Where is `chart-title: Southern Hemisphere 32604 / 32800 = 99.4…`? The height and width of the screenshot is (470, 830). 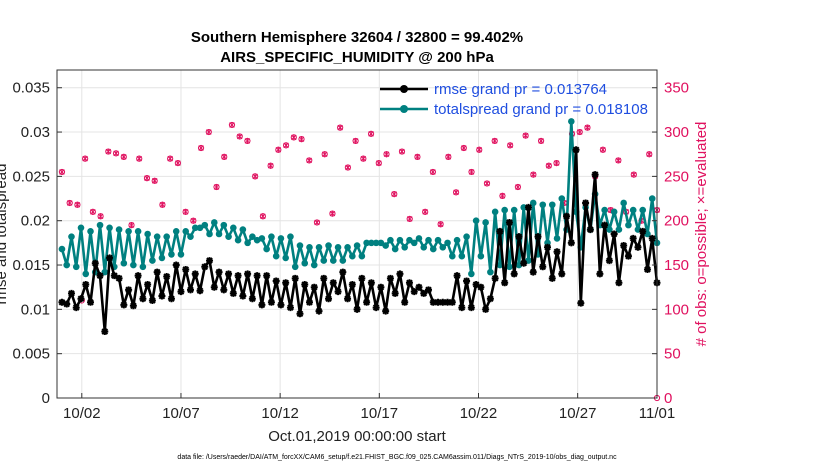 chart-title: Southern Hemisphere 32604 / 32800 = 99.4… is located at coordinates (357, 37).